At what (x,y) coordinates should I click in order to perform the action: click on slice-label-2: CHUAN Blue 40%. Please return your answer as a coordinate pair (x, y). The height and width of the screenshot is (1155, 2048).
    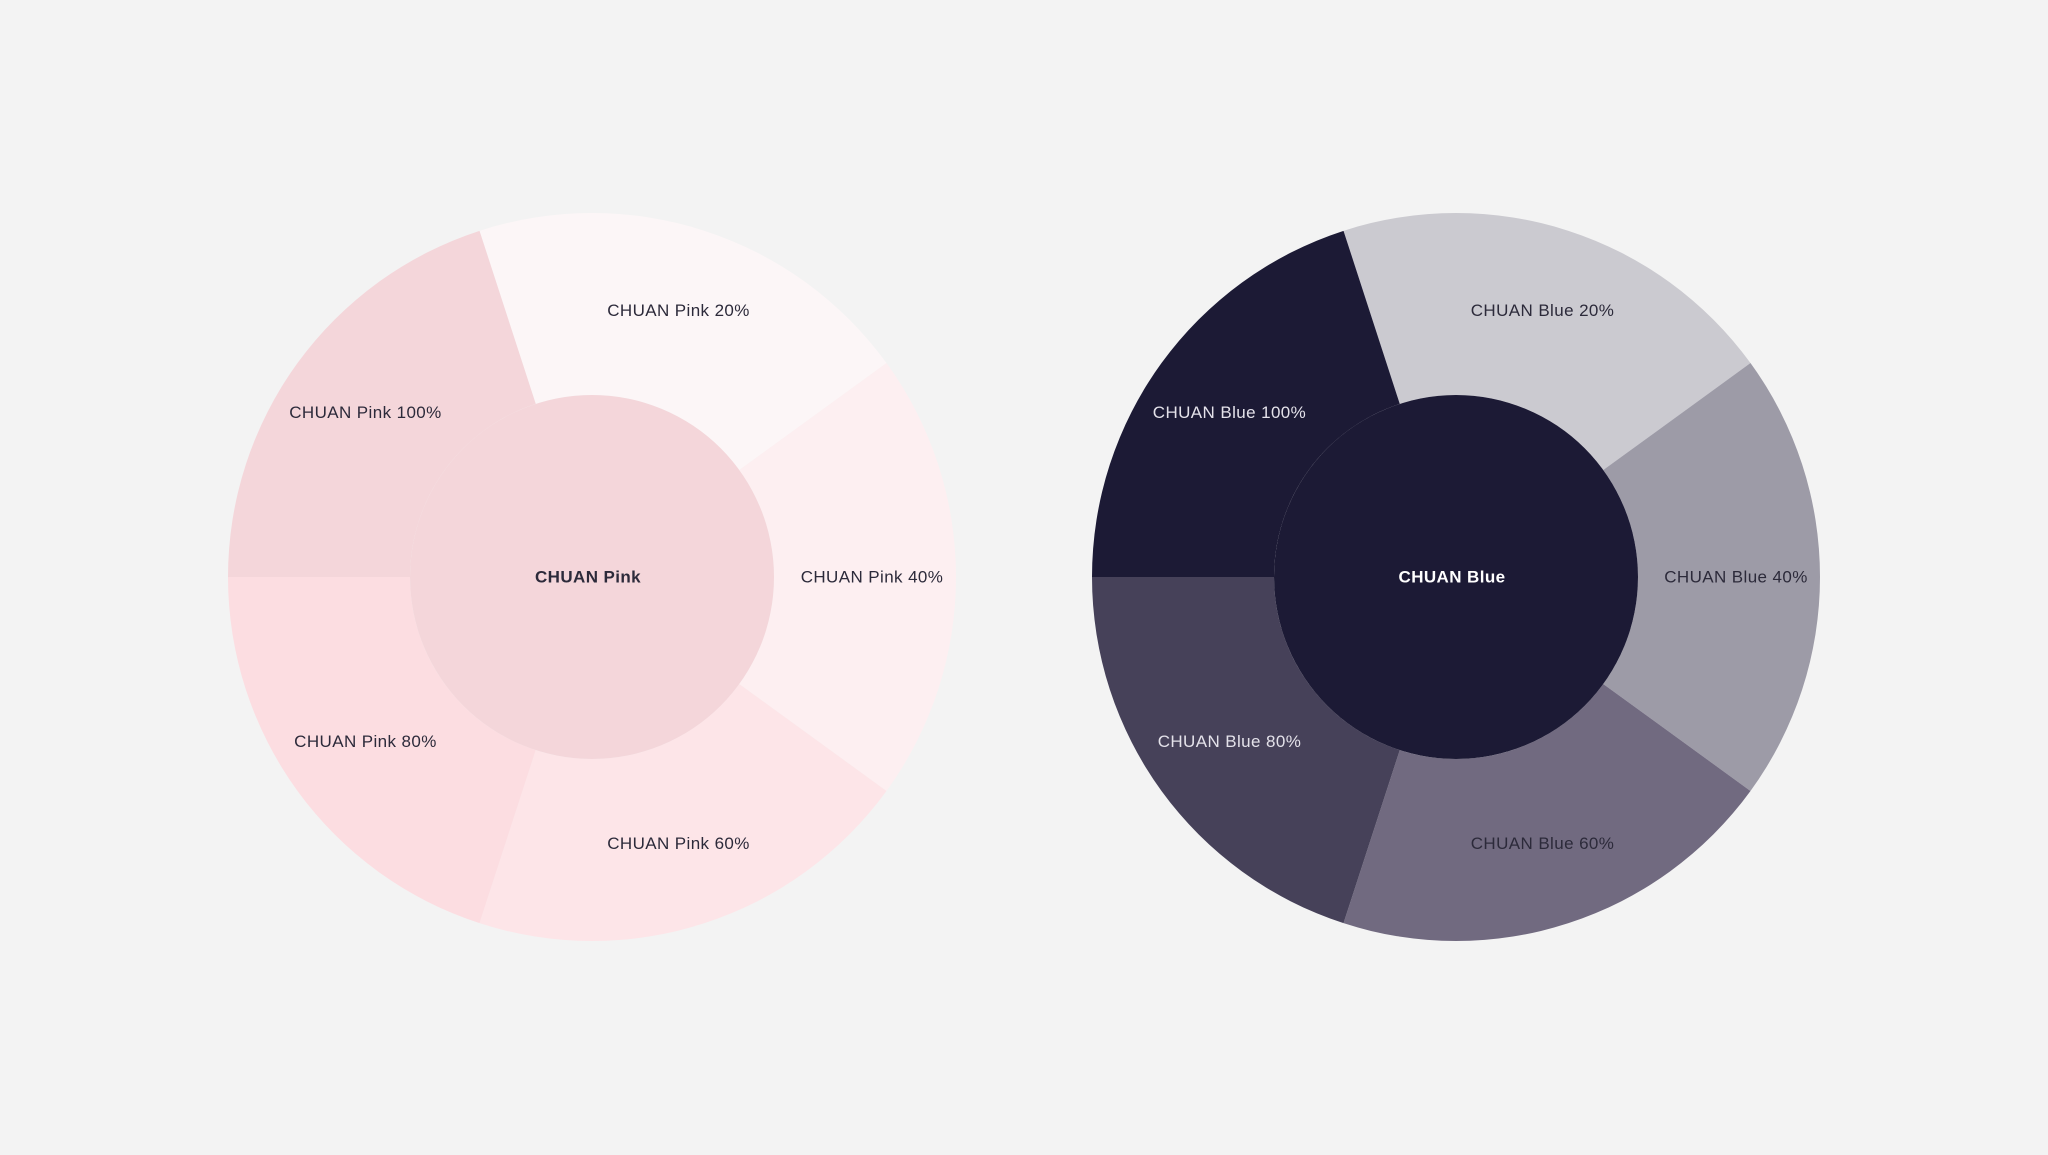
    Looking at the image, I should click on (1736, 577).